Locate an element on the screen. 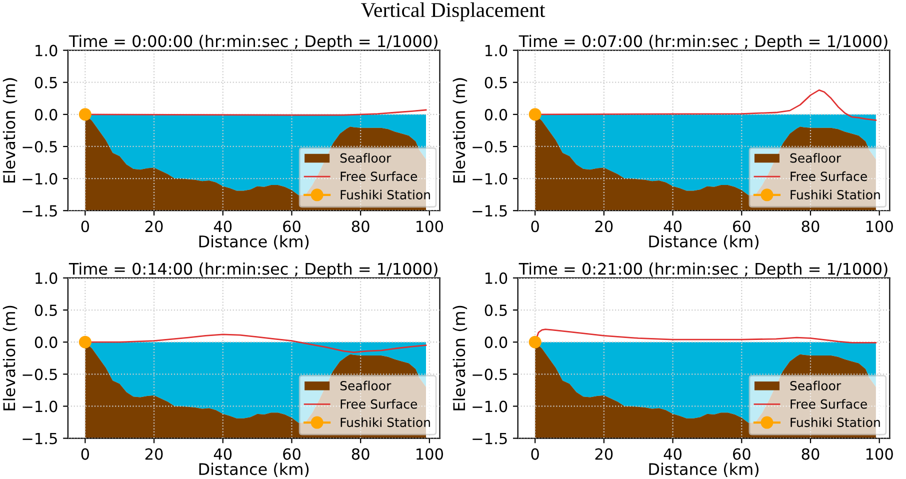 The height and width of the screenshot is (479, 906). chart-title: Time = 0:14:00 (hr:min:sec ; Depth = 1/1000) is located at coordinates (253, 270).